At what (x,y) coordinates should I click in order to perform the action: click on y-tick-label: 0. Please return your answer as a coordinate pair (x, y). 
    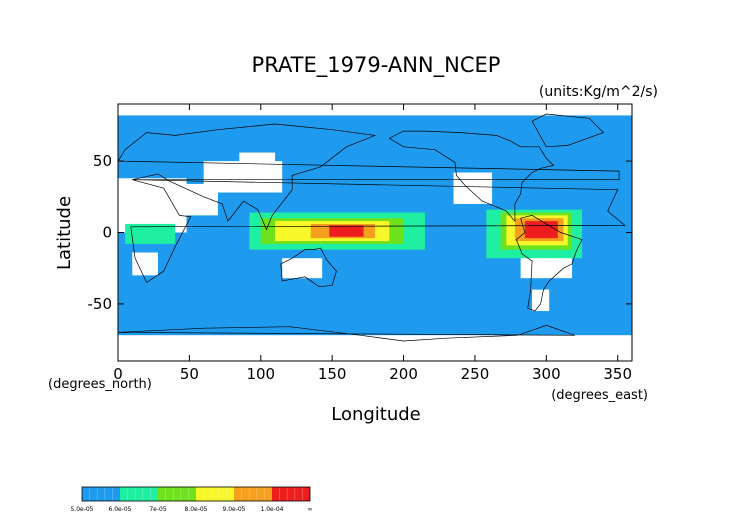
    Looking at the image, I should click on (107, 233).